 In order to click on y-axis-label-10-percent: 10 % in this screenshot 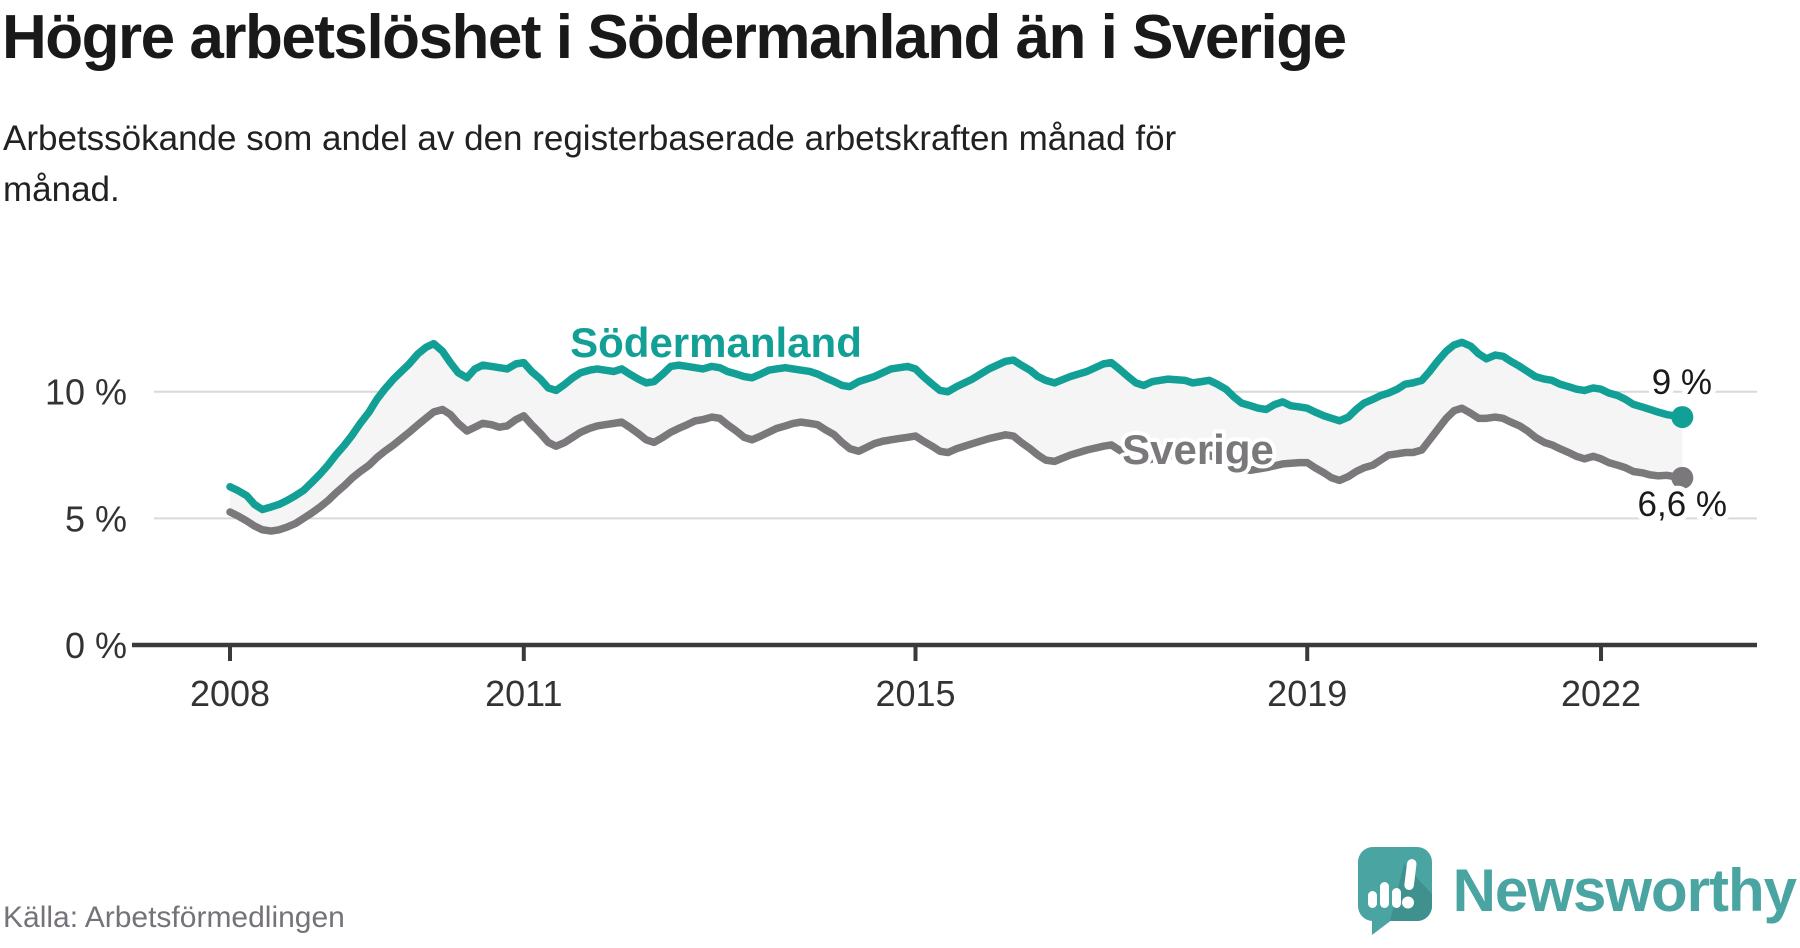, I will do `click(86, 392)`.